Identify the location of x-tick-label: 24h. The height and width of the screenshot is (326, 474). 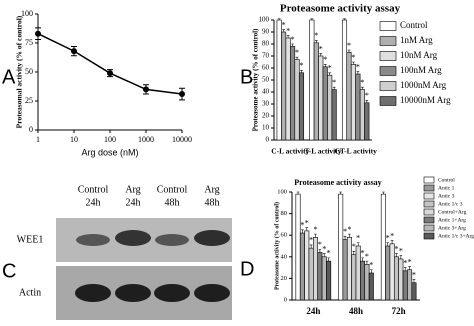
(313, 311).